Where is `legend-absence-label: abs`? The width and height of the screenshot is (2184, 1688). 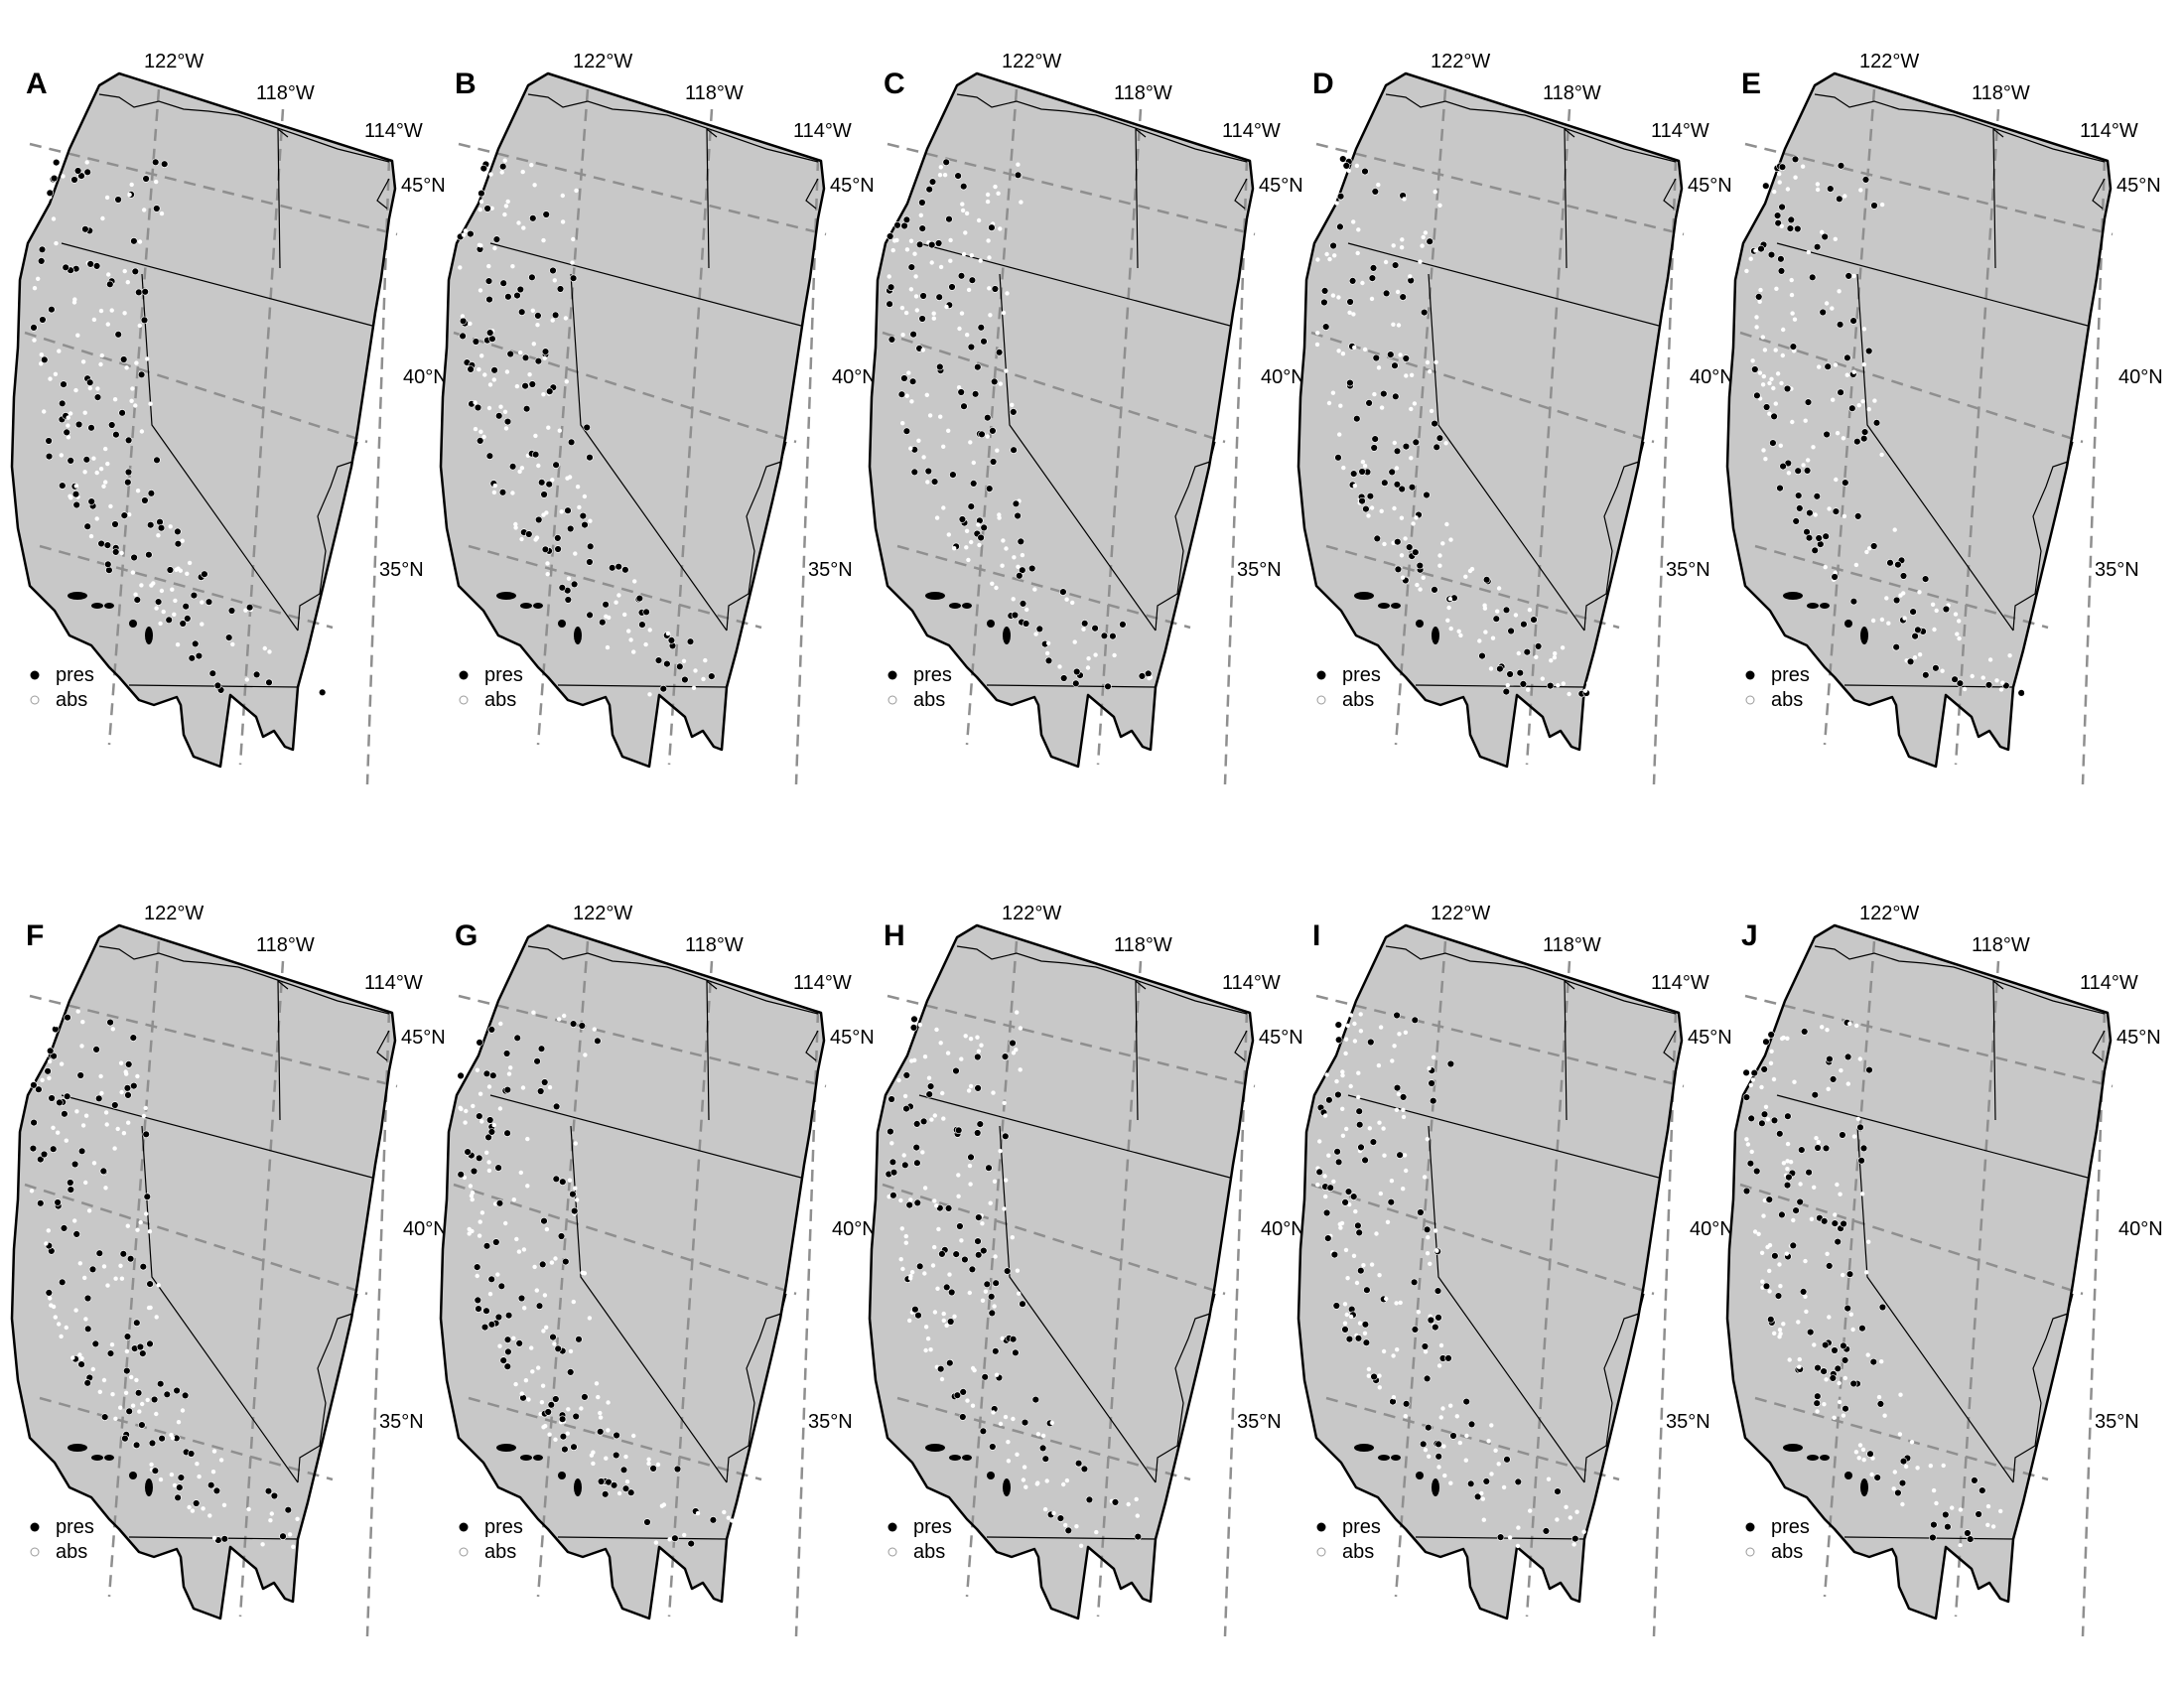
legend-absence-label: abs is located at coordinates (500, 700).